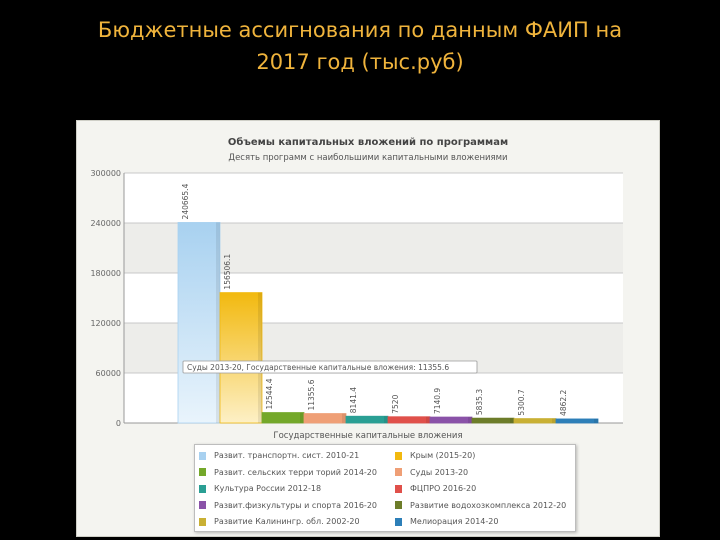  I want to click on legend-label: Культура России 2012-18, so click(268, 488).